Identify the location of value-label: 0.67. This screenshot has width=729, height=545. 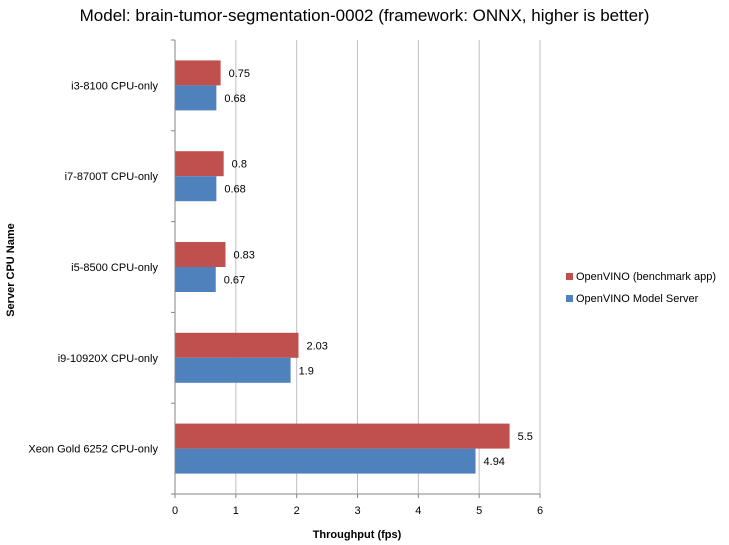
(234, 281).